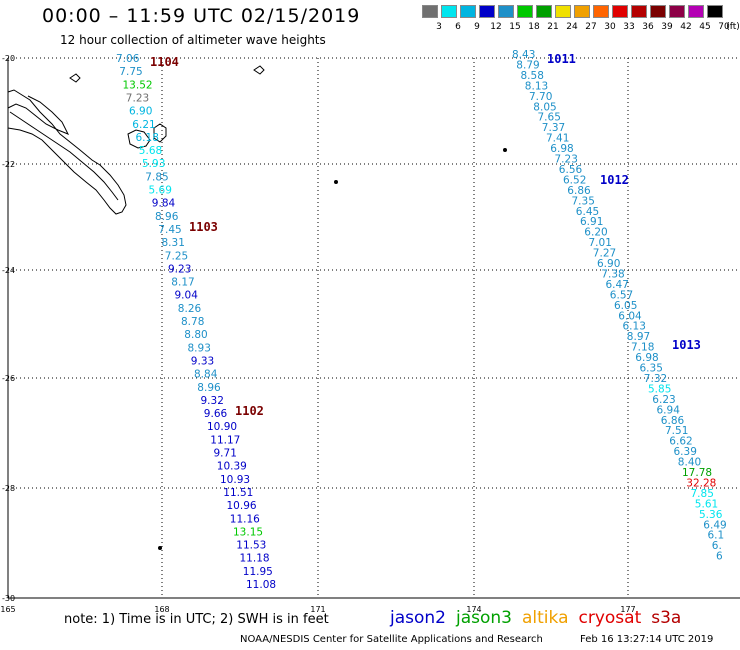 The width and height of the screenshot is (740, 650). I want to click on wave-height-point: 8.93, so click(199, 348).